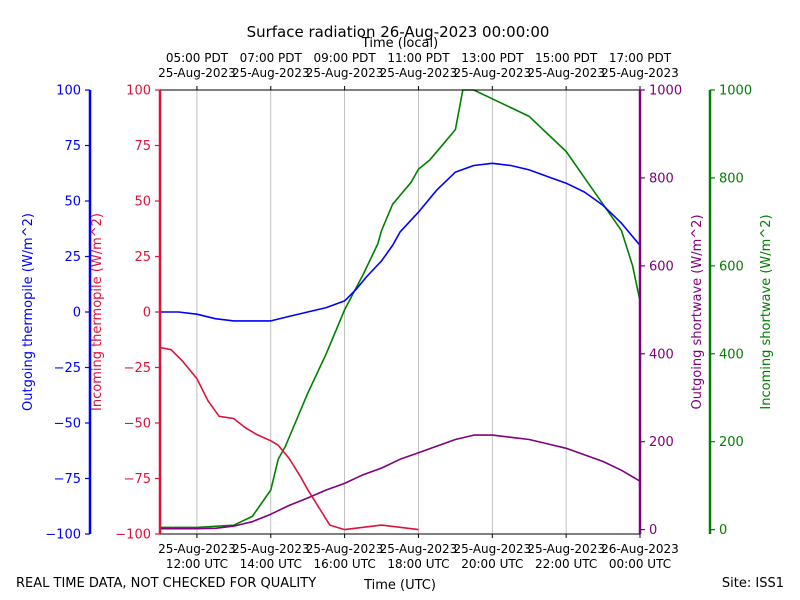  What do you see at coordinates (97, 312) in the screenshot?
I see `y-axis-label-in_thermo: Incoming thermopile (W/m^2)` at bounding box center [97, 312].